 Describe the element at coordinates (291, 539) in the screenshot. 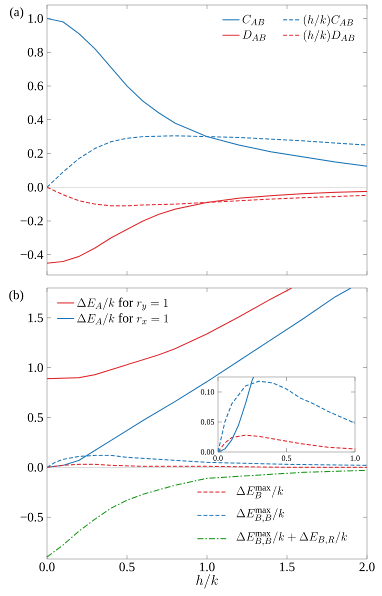

I see `legend-label: $\Delta E_{B,B}^{\mathrm{max}}/k + \Delta E_{B,R}/k$` at that location.